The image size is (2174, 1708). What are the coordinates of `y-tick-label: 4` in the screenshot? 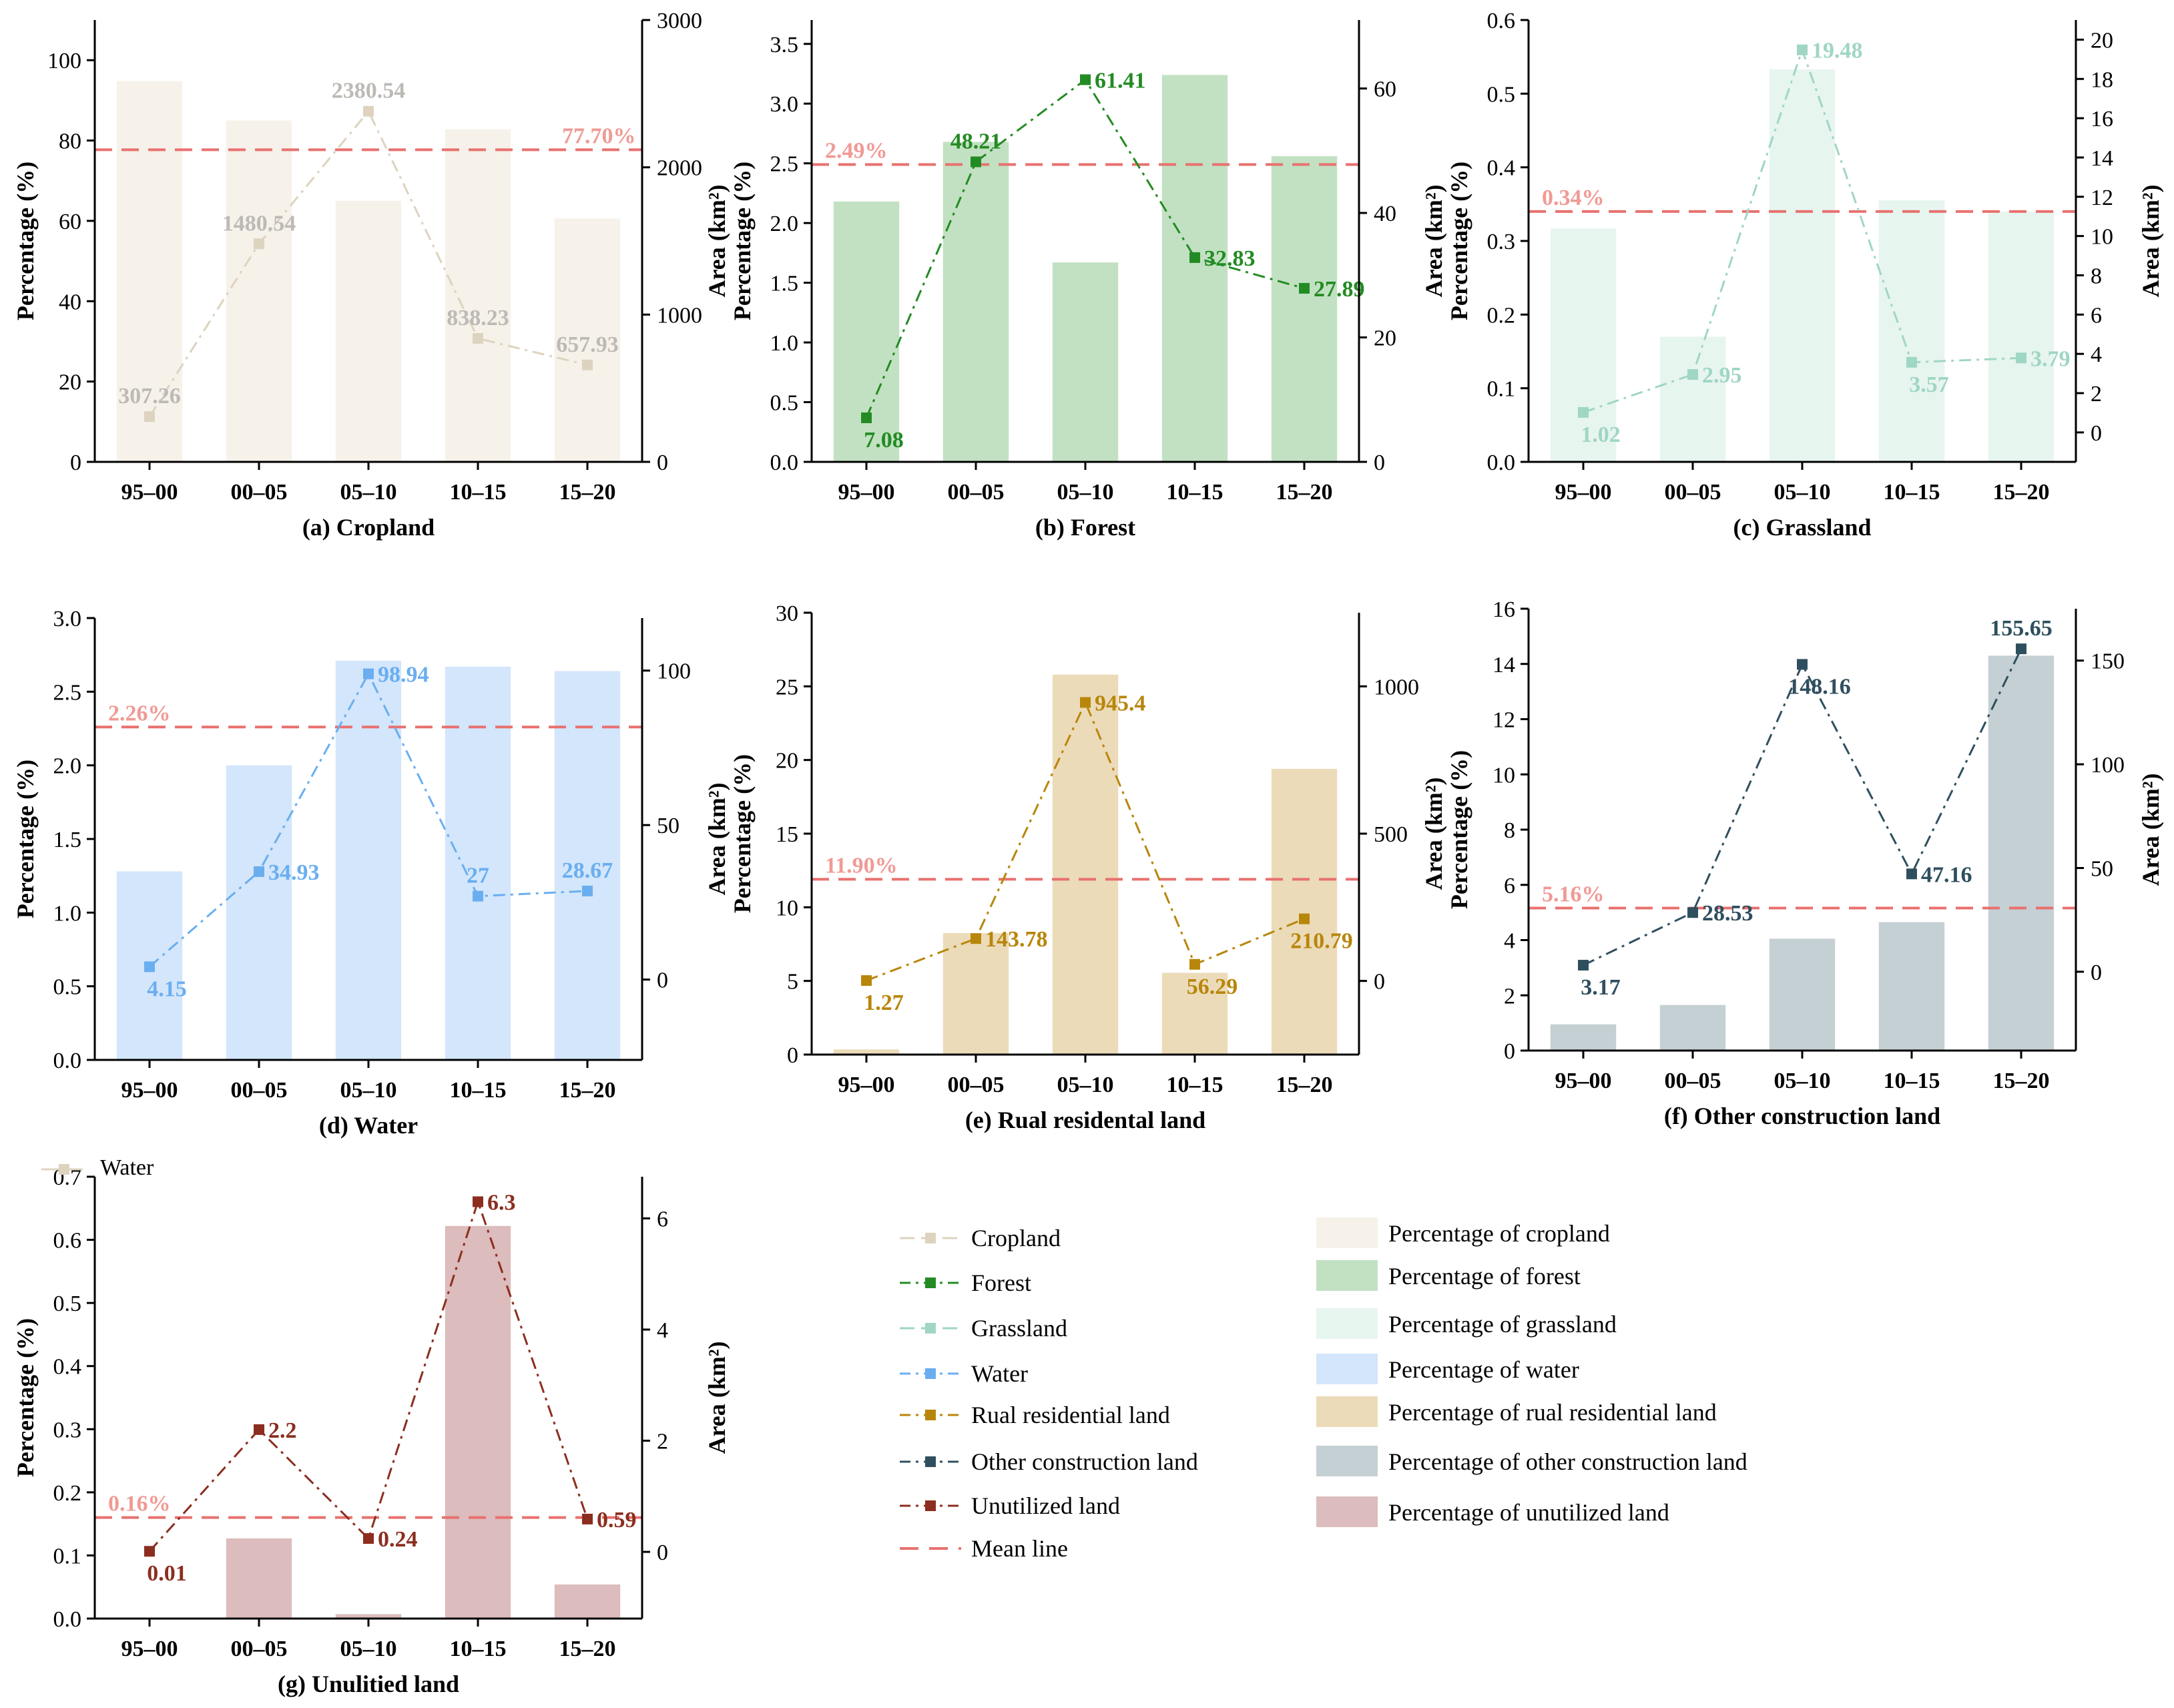 It's located at (1509, 942).